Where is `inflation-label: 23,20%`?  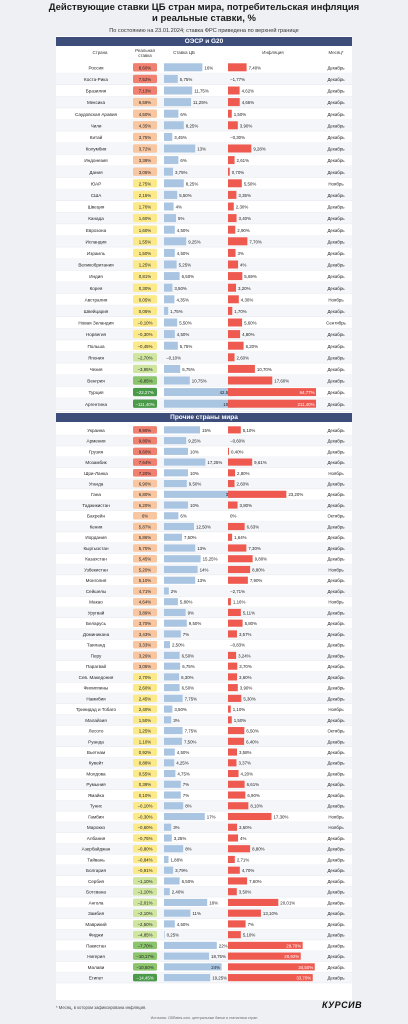 inflation-label: 23,20% is located at coordinates (295, 494).